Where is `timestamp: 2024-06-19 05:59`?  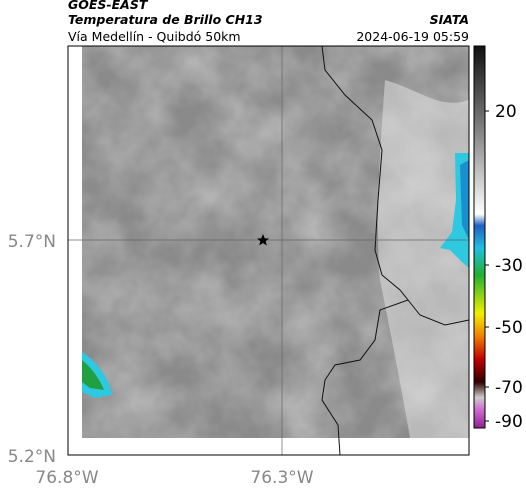
timestamp: 2024-06-19 05:59 is located at coordinates (412, 36).